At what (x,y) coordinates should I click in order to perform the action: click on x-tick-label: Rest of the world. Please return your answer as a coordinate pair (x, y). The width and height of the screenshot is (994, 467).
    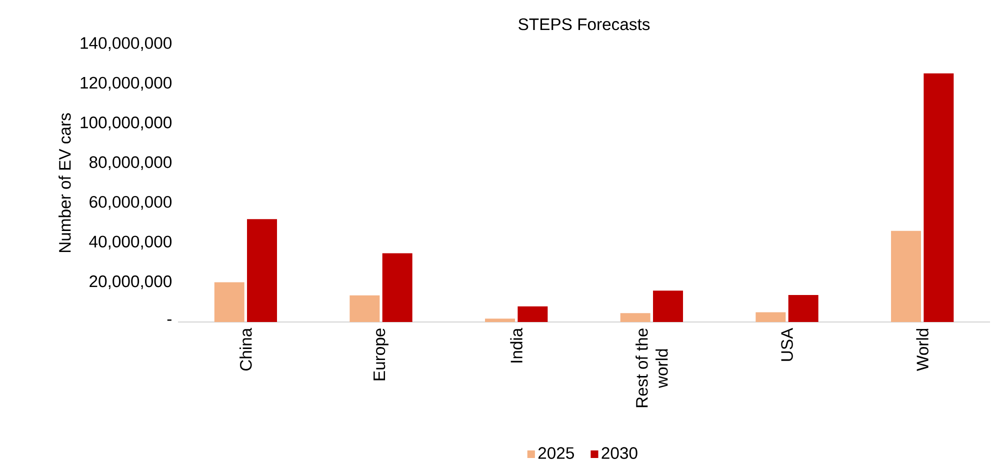
    Looking at the image, I should click on (652, 368).